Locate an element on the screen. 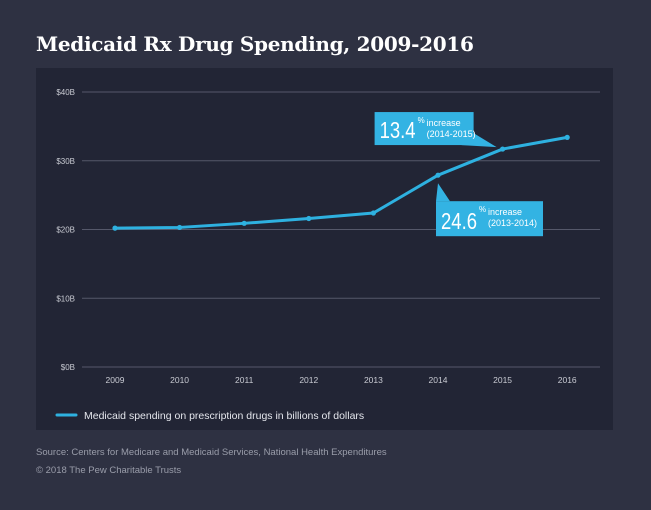 The height and width of the screenshot is (510, 651). series-group is located at coordinates (341, 182).